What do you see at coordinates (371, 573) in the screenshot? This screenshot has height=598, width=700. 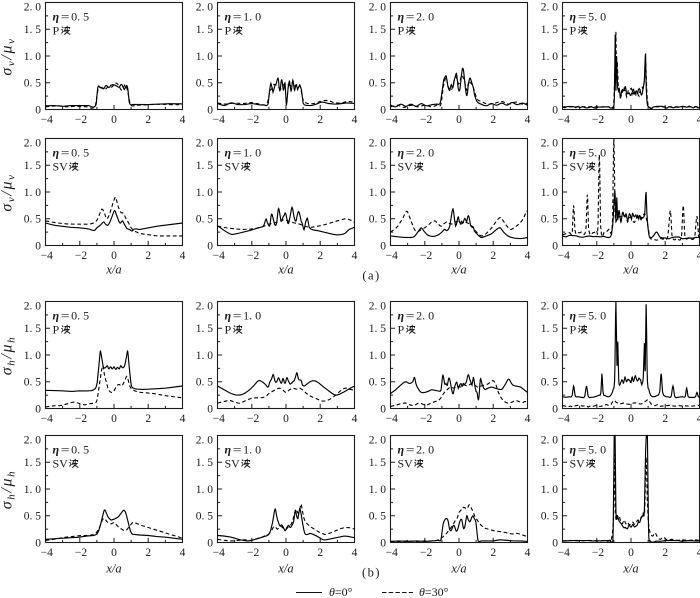 I see `svg-text: (b)` at bounding box center [371, 573].